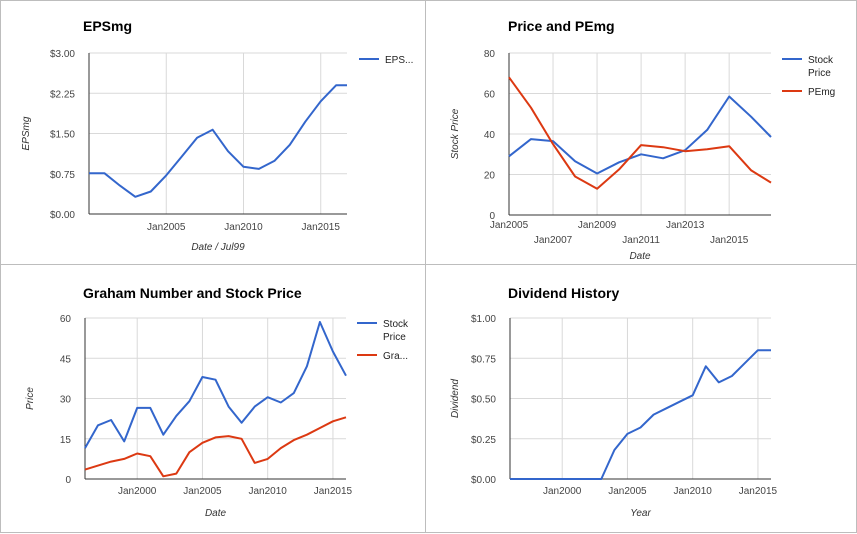 This screenshot has width=857, height=534. I want to click on y-tick-label: 30, so click(66, 400).